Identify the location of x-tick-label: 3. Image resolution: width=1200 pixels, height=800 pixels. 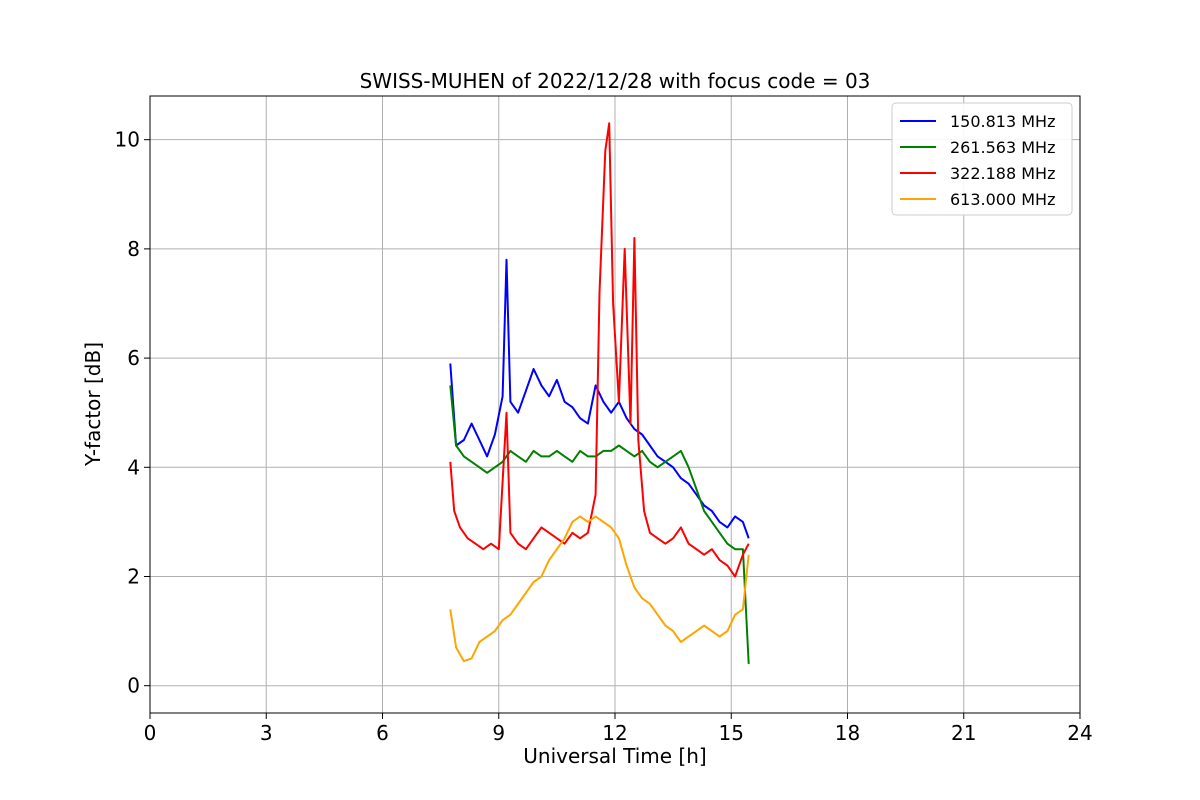
(266, 733).